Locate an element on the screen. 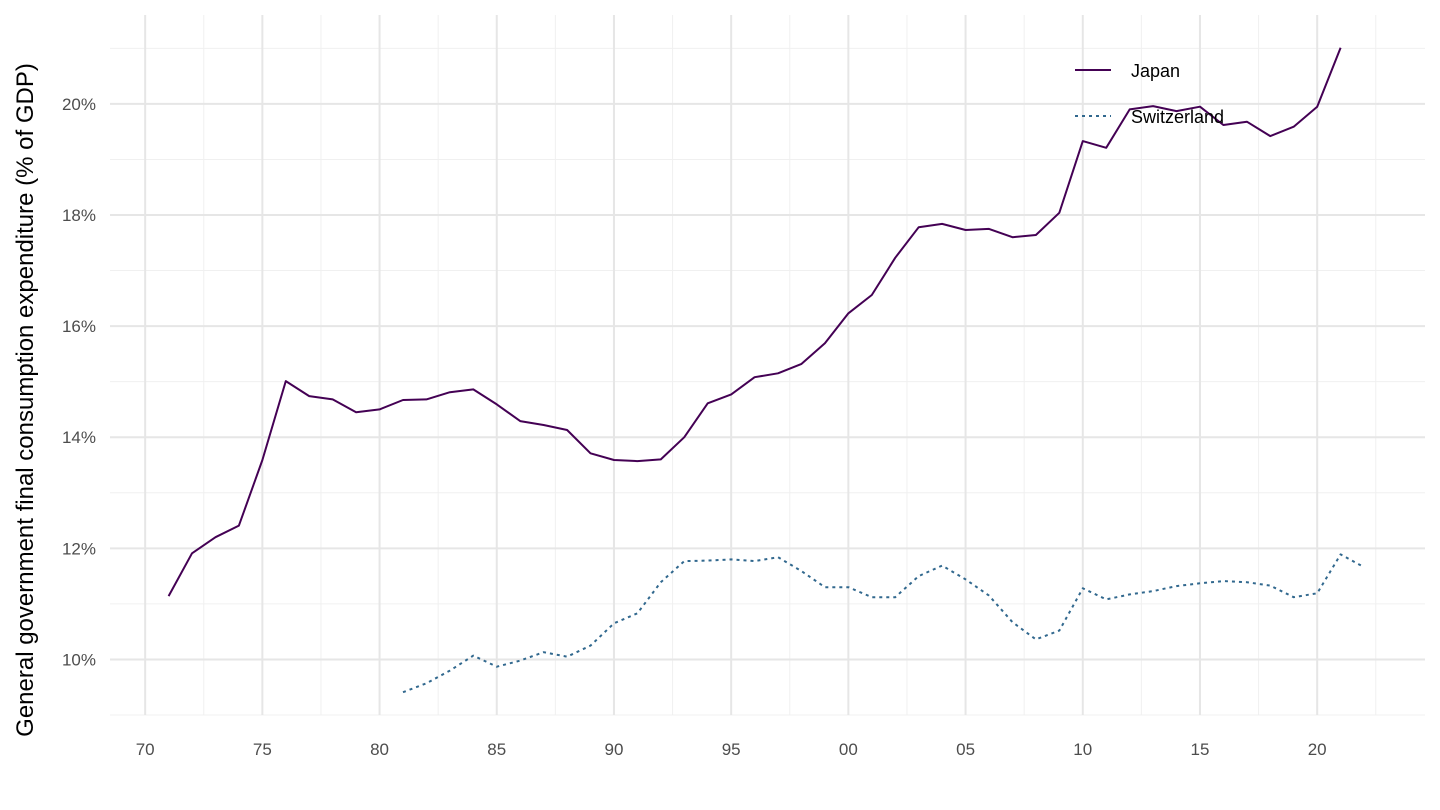 The height and width of the screenshot is (810, 1440). y-tick-label: 16% is located at coordinates (79, 326).